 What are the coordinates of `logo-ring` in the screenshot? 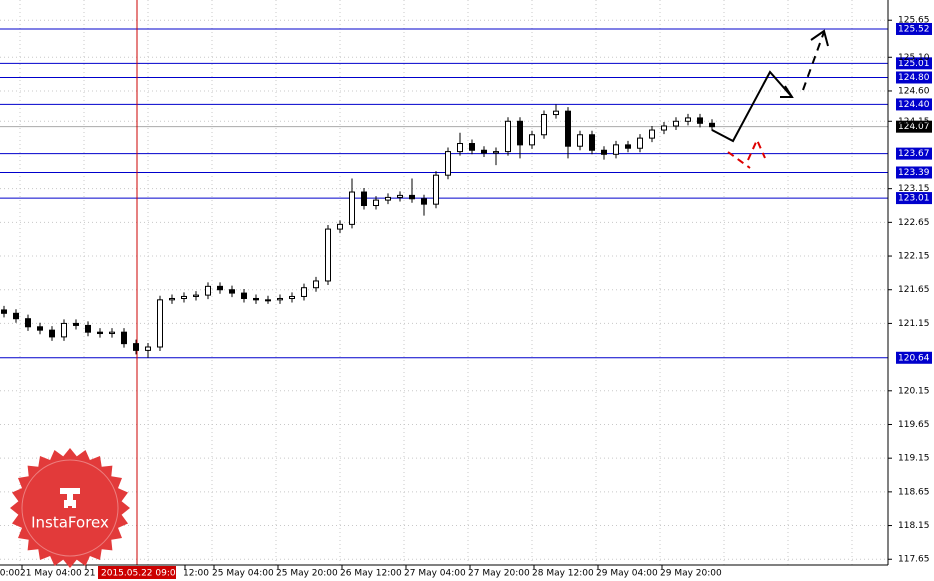 It's located at (70, 508).